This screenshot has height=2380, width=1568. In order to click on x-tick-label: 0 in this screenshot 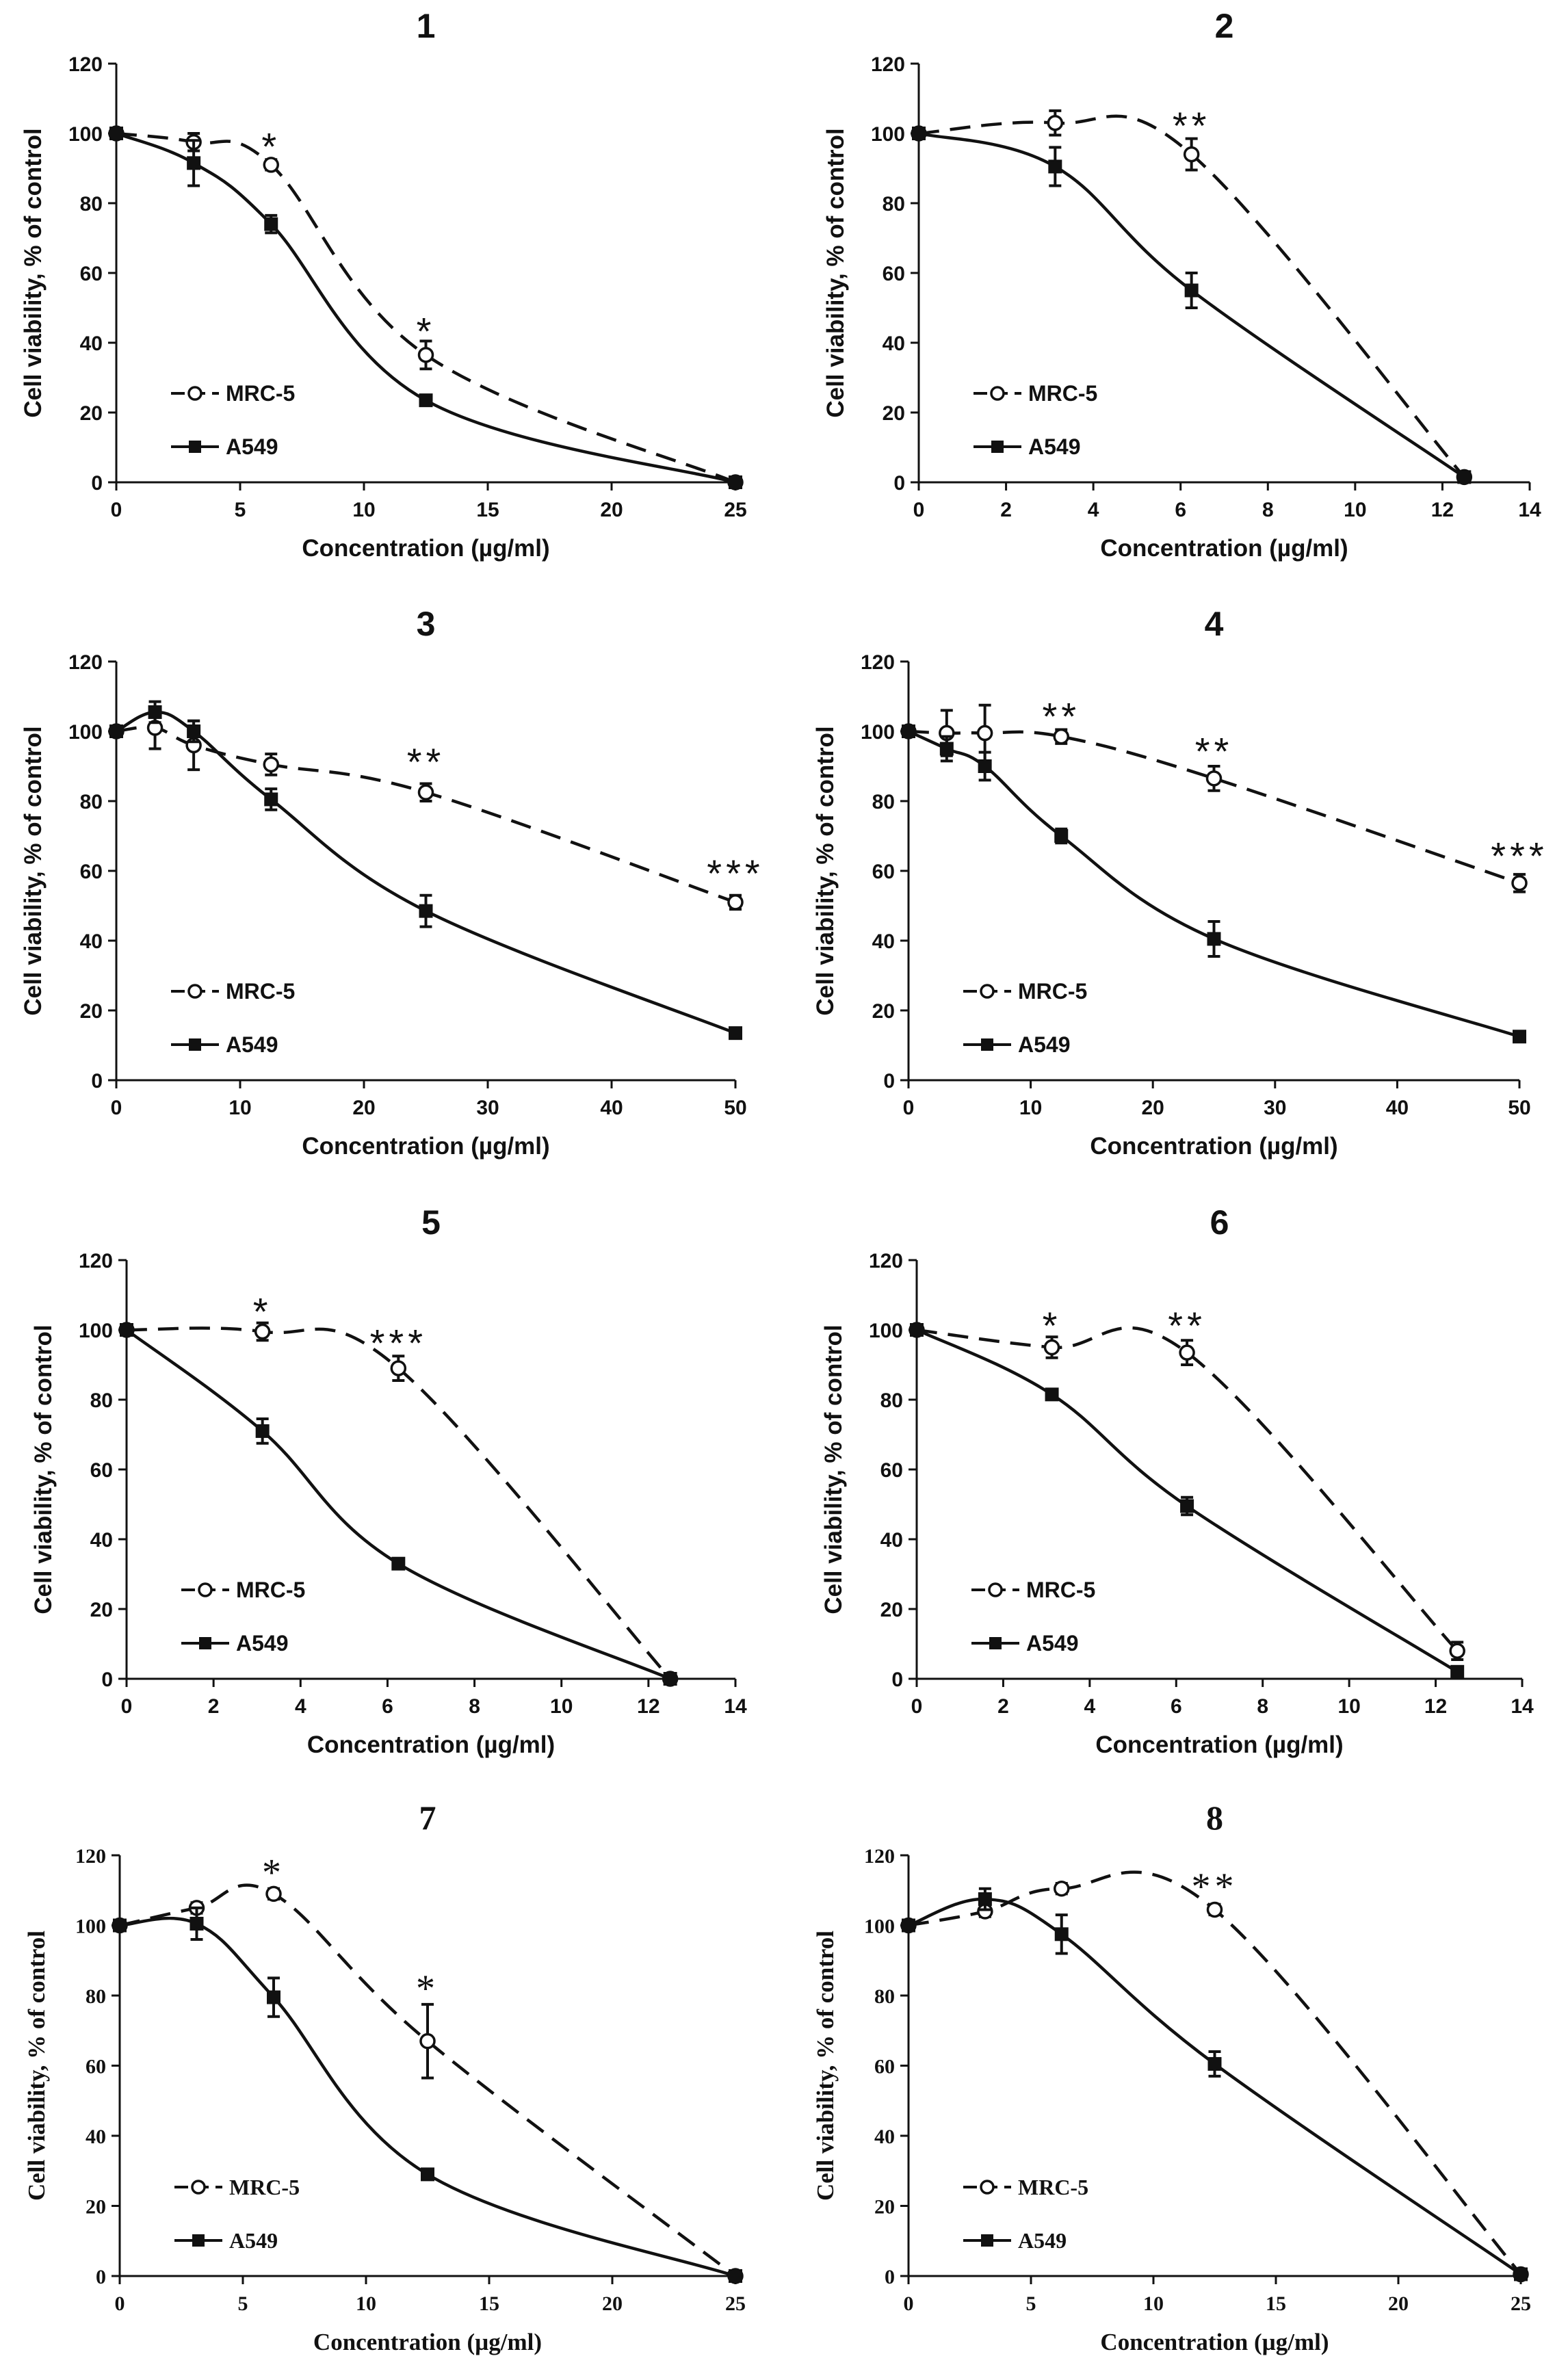, I will do `click(917, 1706)`.